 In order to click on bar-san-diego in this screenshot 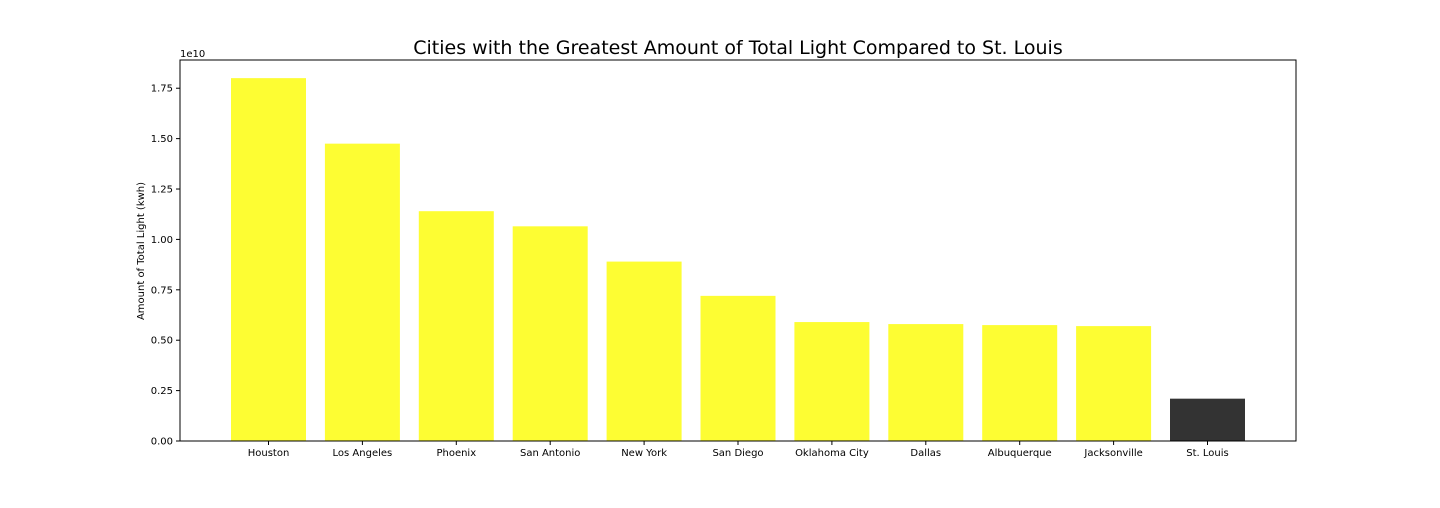, I will do `click(738, 368)`.